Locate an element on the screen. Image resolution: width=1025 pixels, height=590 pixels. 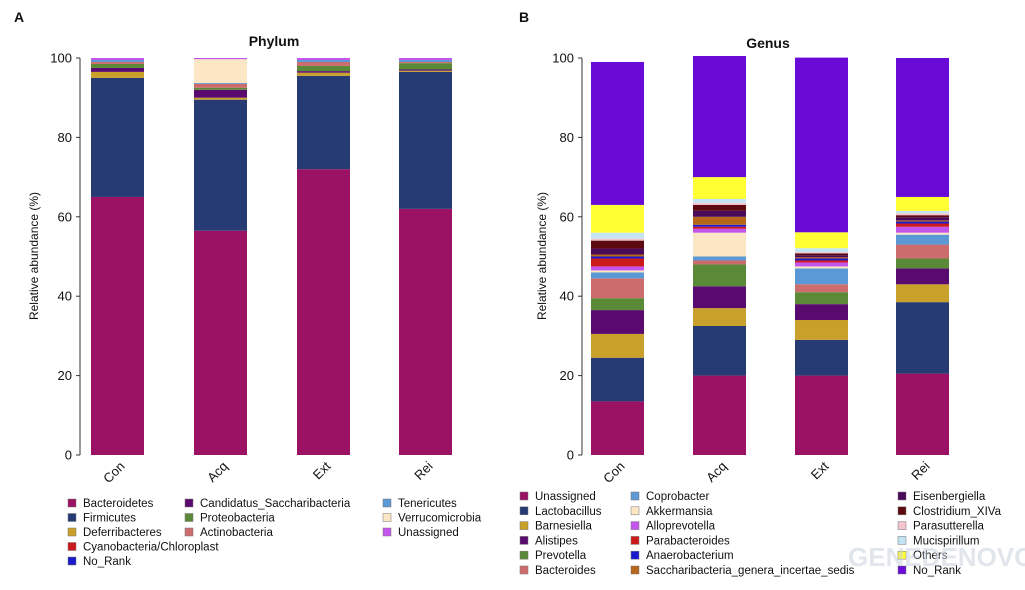
y-tick-label: 40 is located at coordinates (567, 296).